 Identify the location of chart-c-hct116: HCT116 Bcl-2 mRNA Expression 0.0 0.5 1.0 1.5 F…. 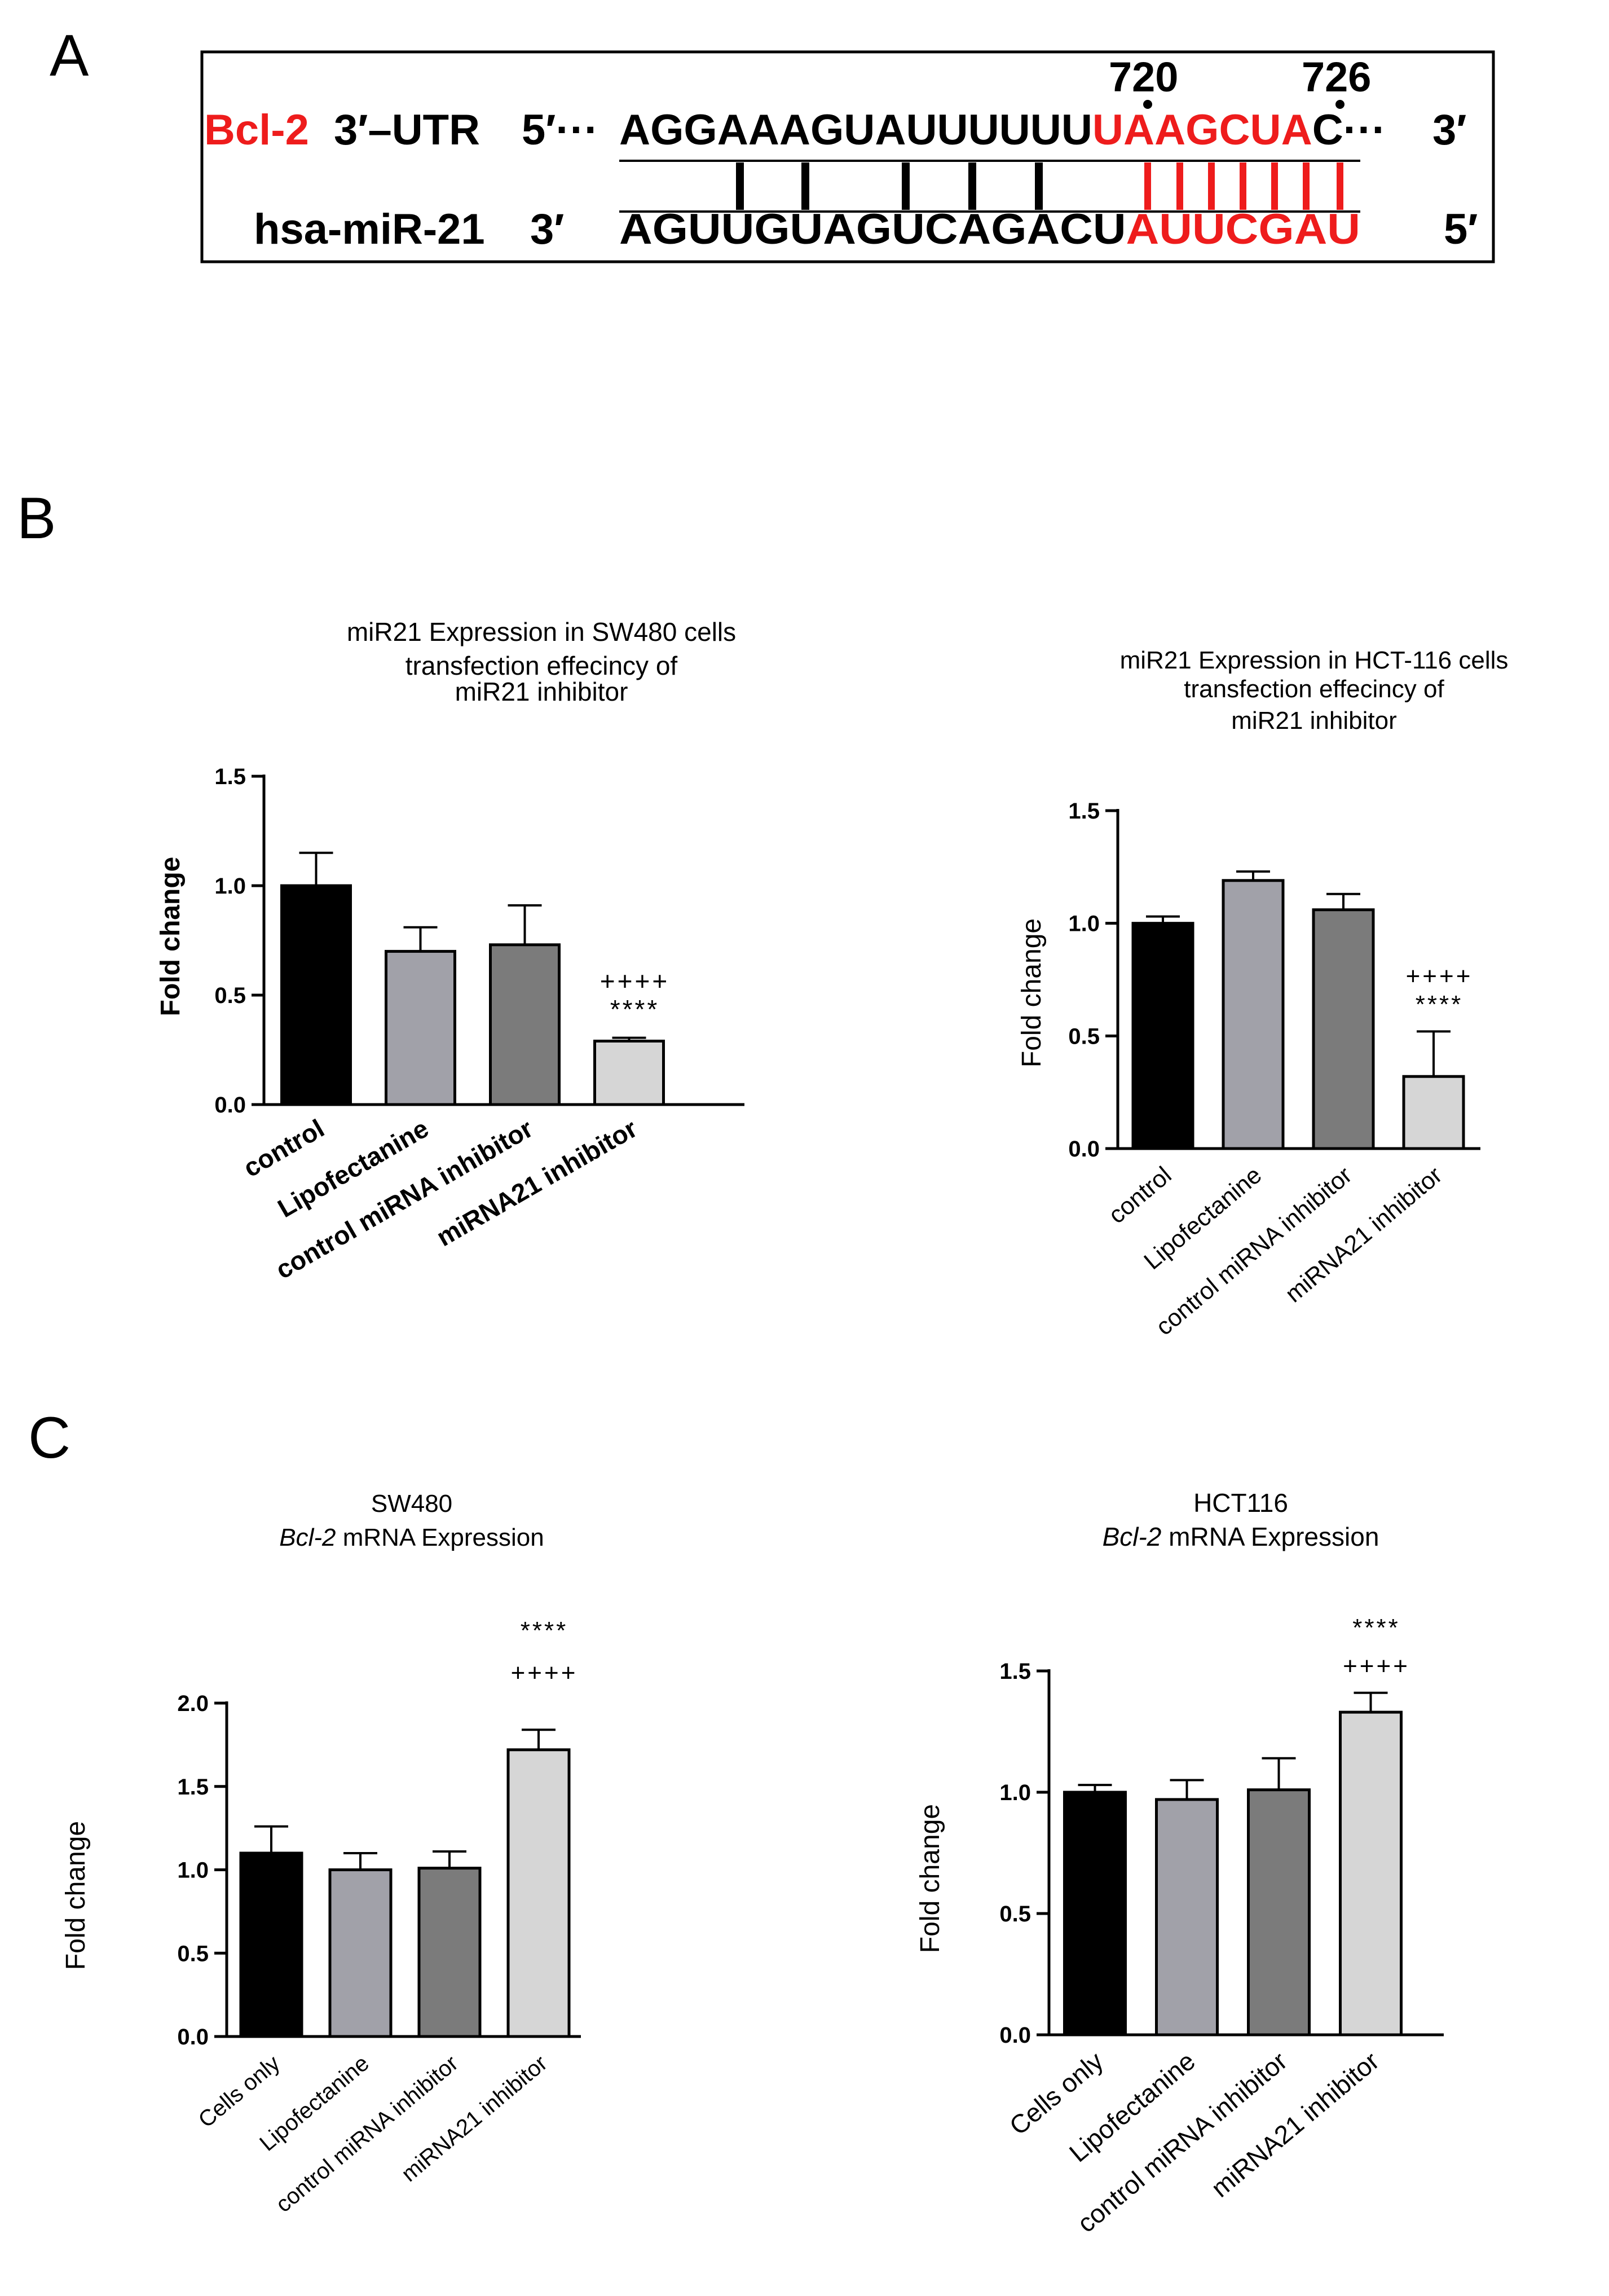
(1179, 1863).